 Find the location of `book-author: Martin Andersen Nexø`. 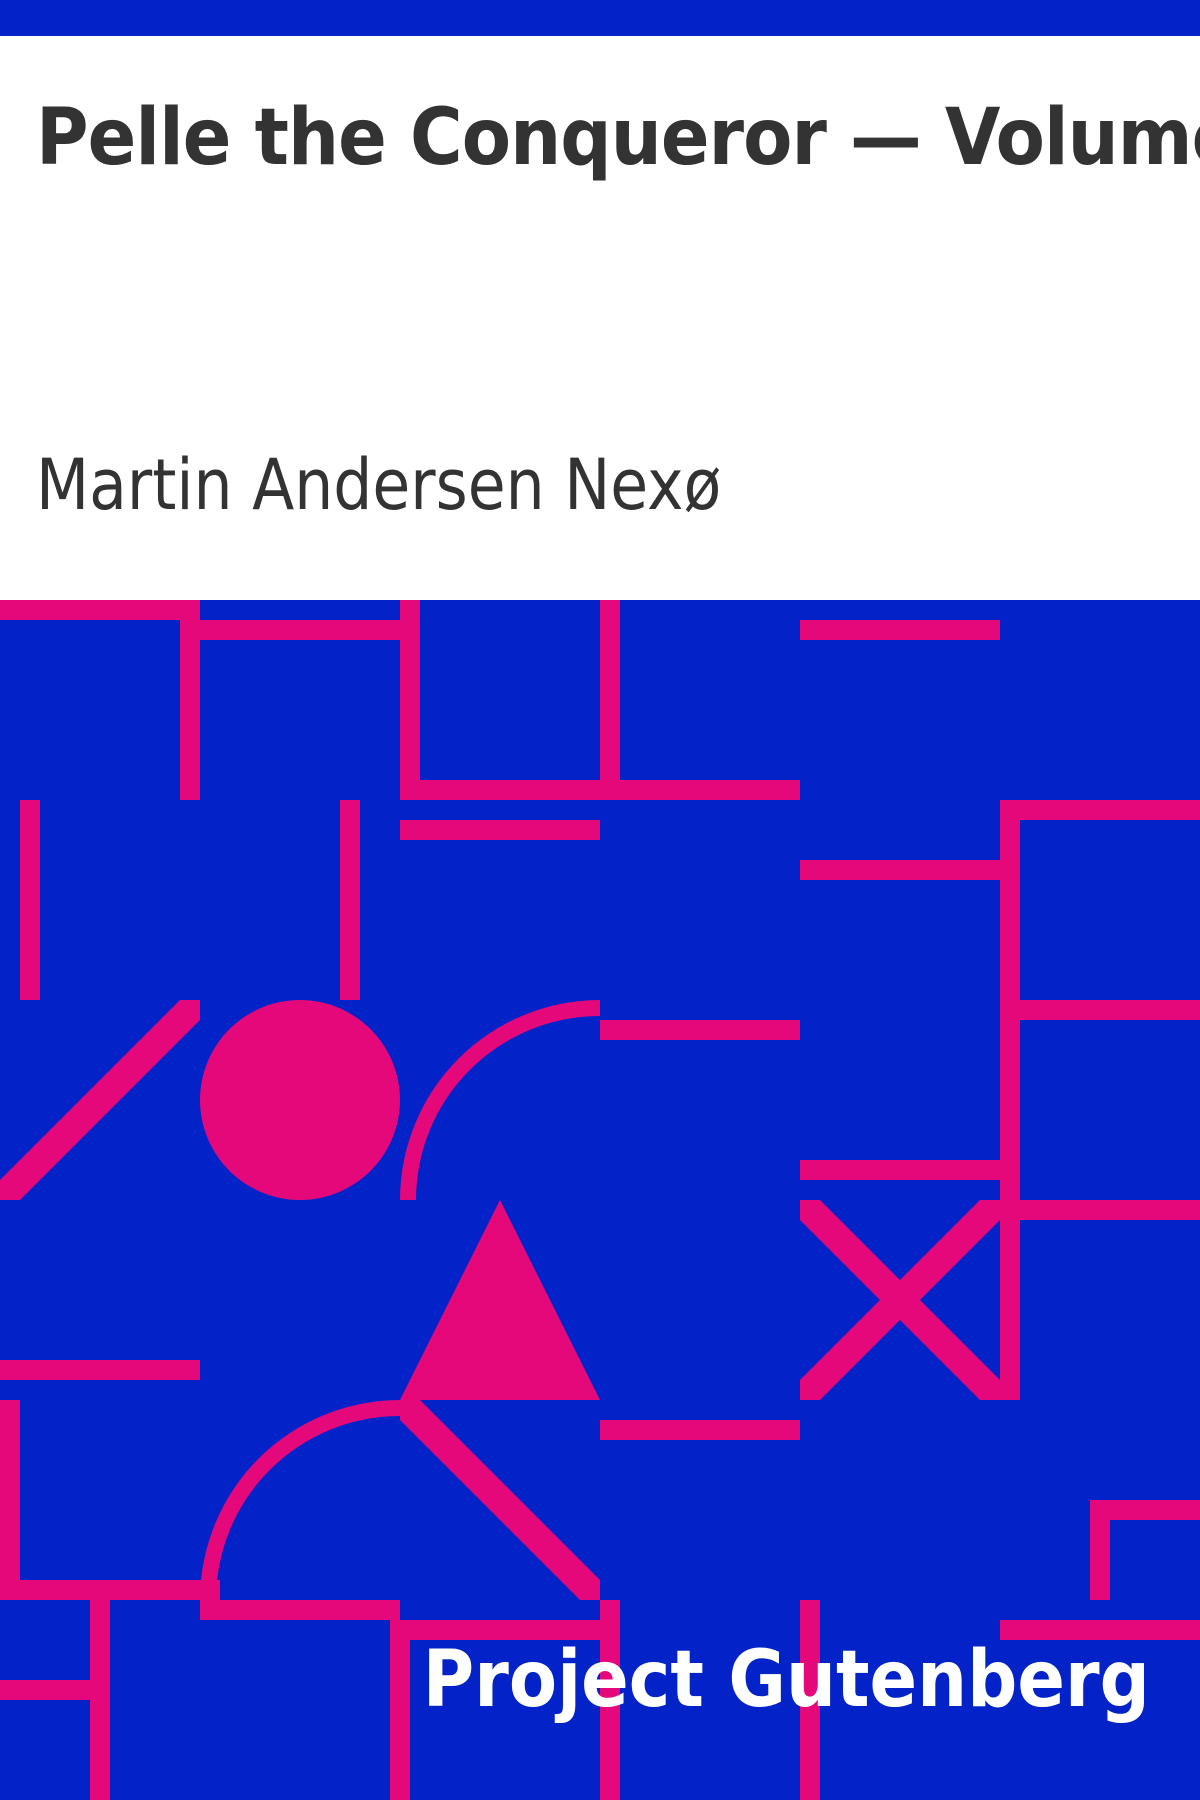

book-author: Martin Andersen Nexø is located at coordinates (379, 485).